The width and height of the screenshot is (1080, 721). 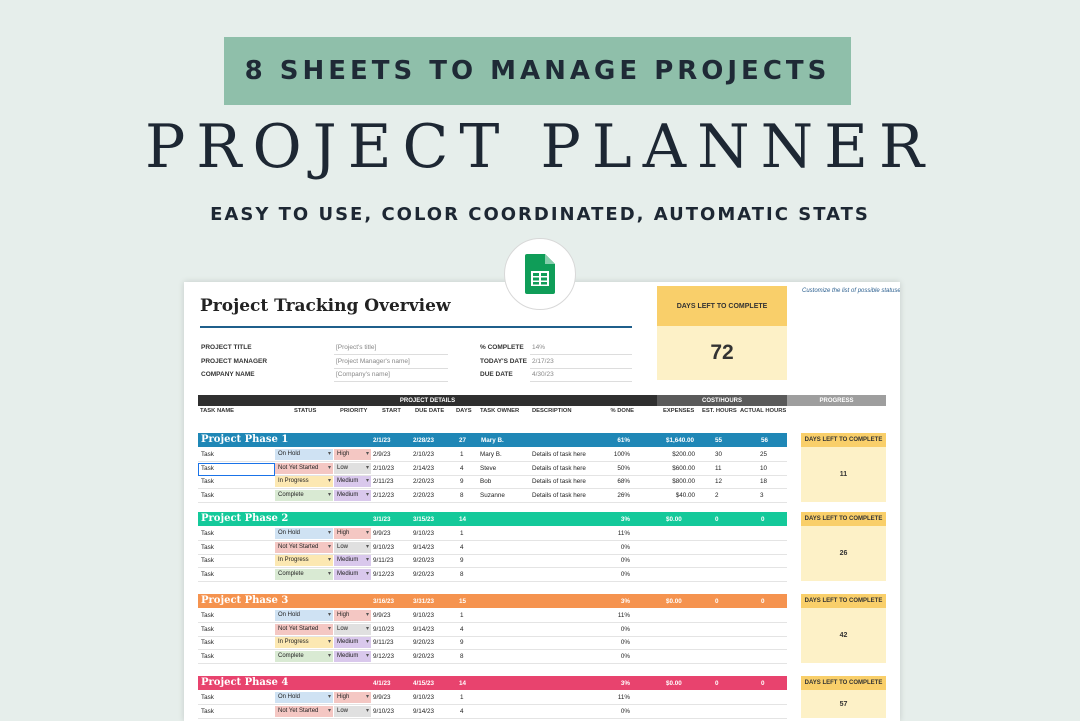 I want to click on task-days: 4, so click(x=462, y=468).